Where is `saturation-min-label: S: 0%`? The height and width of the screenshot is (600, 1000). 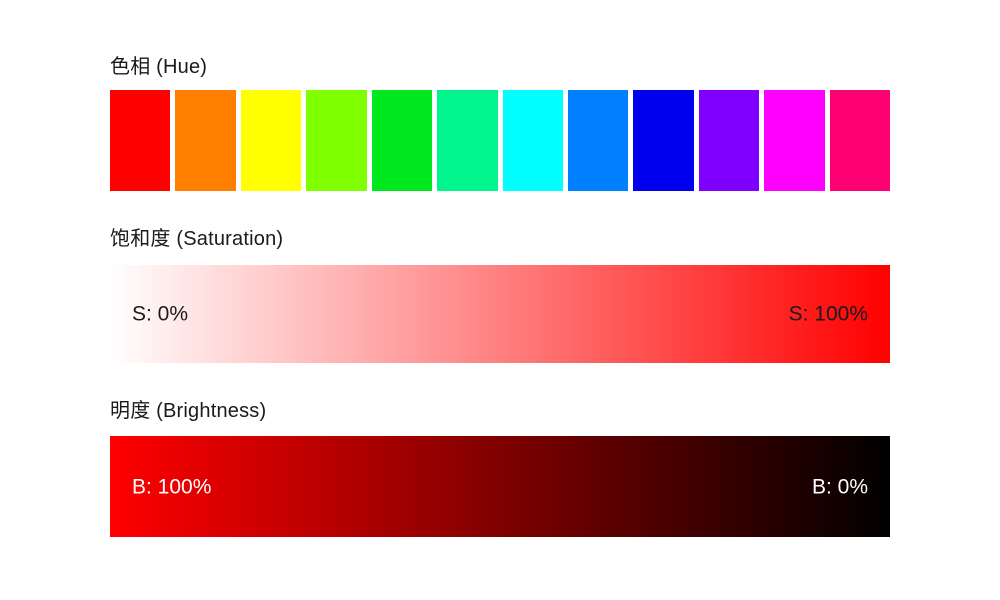 saturation-min-label: S: 0% is located at coordinates (160, 314).